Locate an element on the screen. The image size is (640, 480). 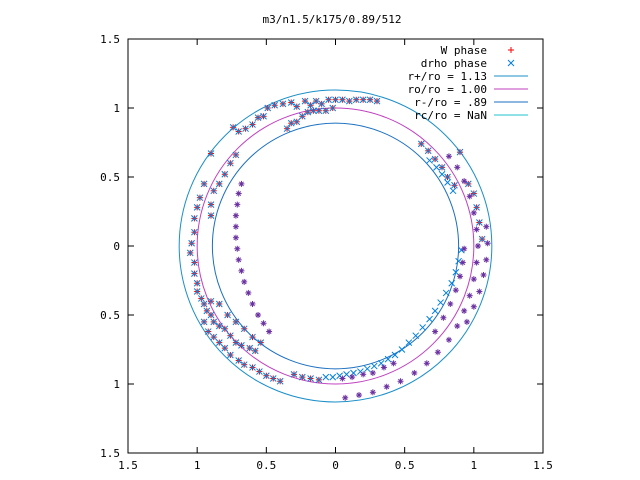
y-tick-label: 0.5 is located at coordinates (110, 315).